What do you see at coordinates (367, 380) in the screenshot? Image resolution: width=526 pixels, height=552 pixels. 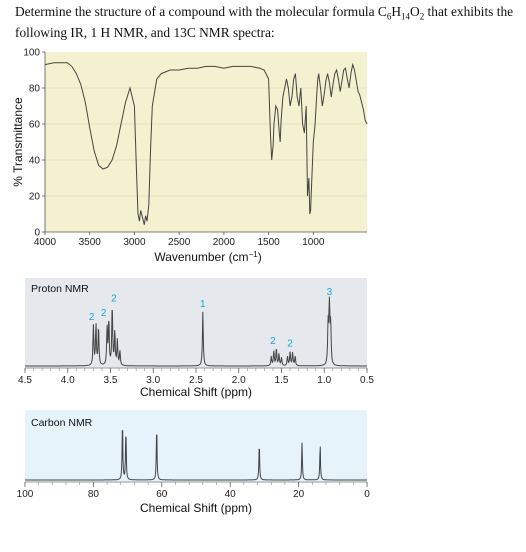 I see `x-tick-label: 0.5` at bounding box center [367, 380].